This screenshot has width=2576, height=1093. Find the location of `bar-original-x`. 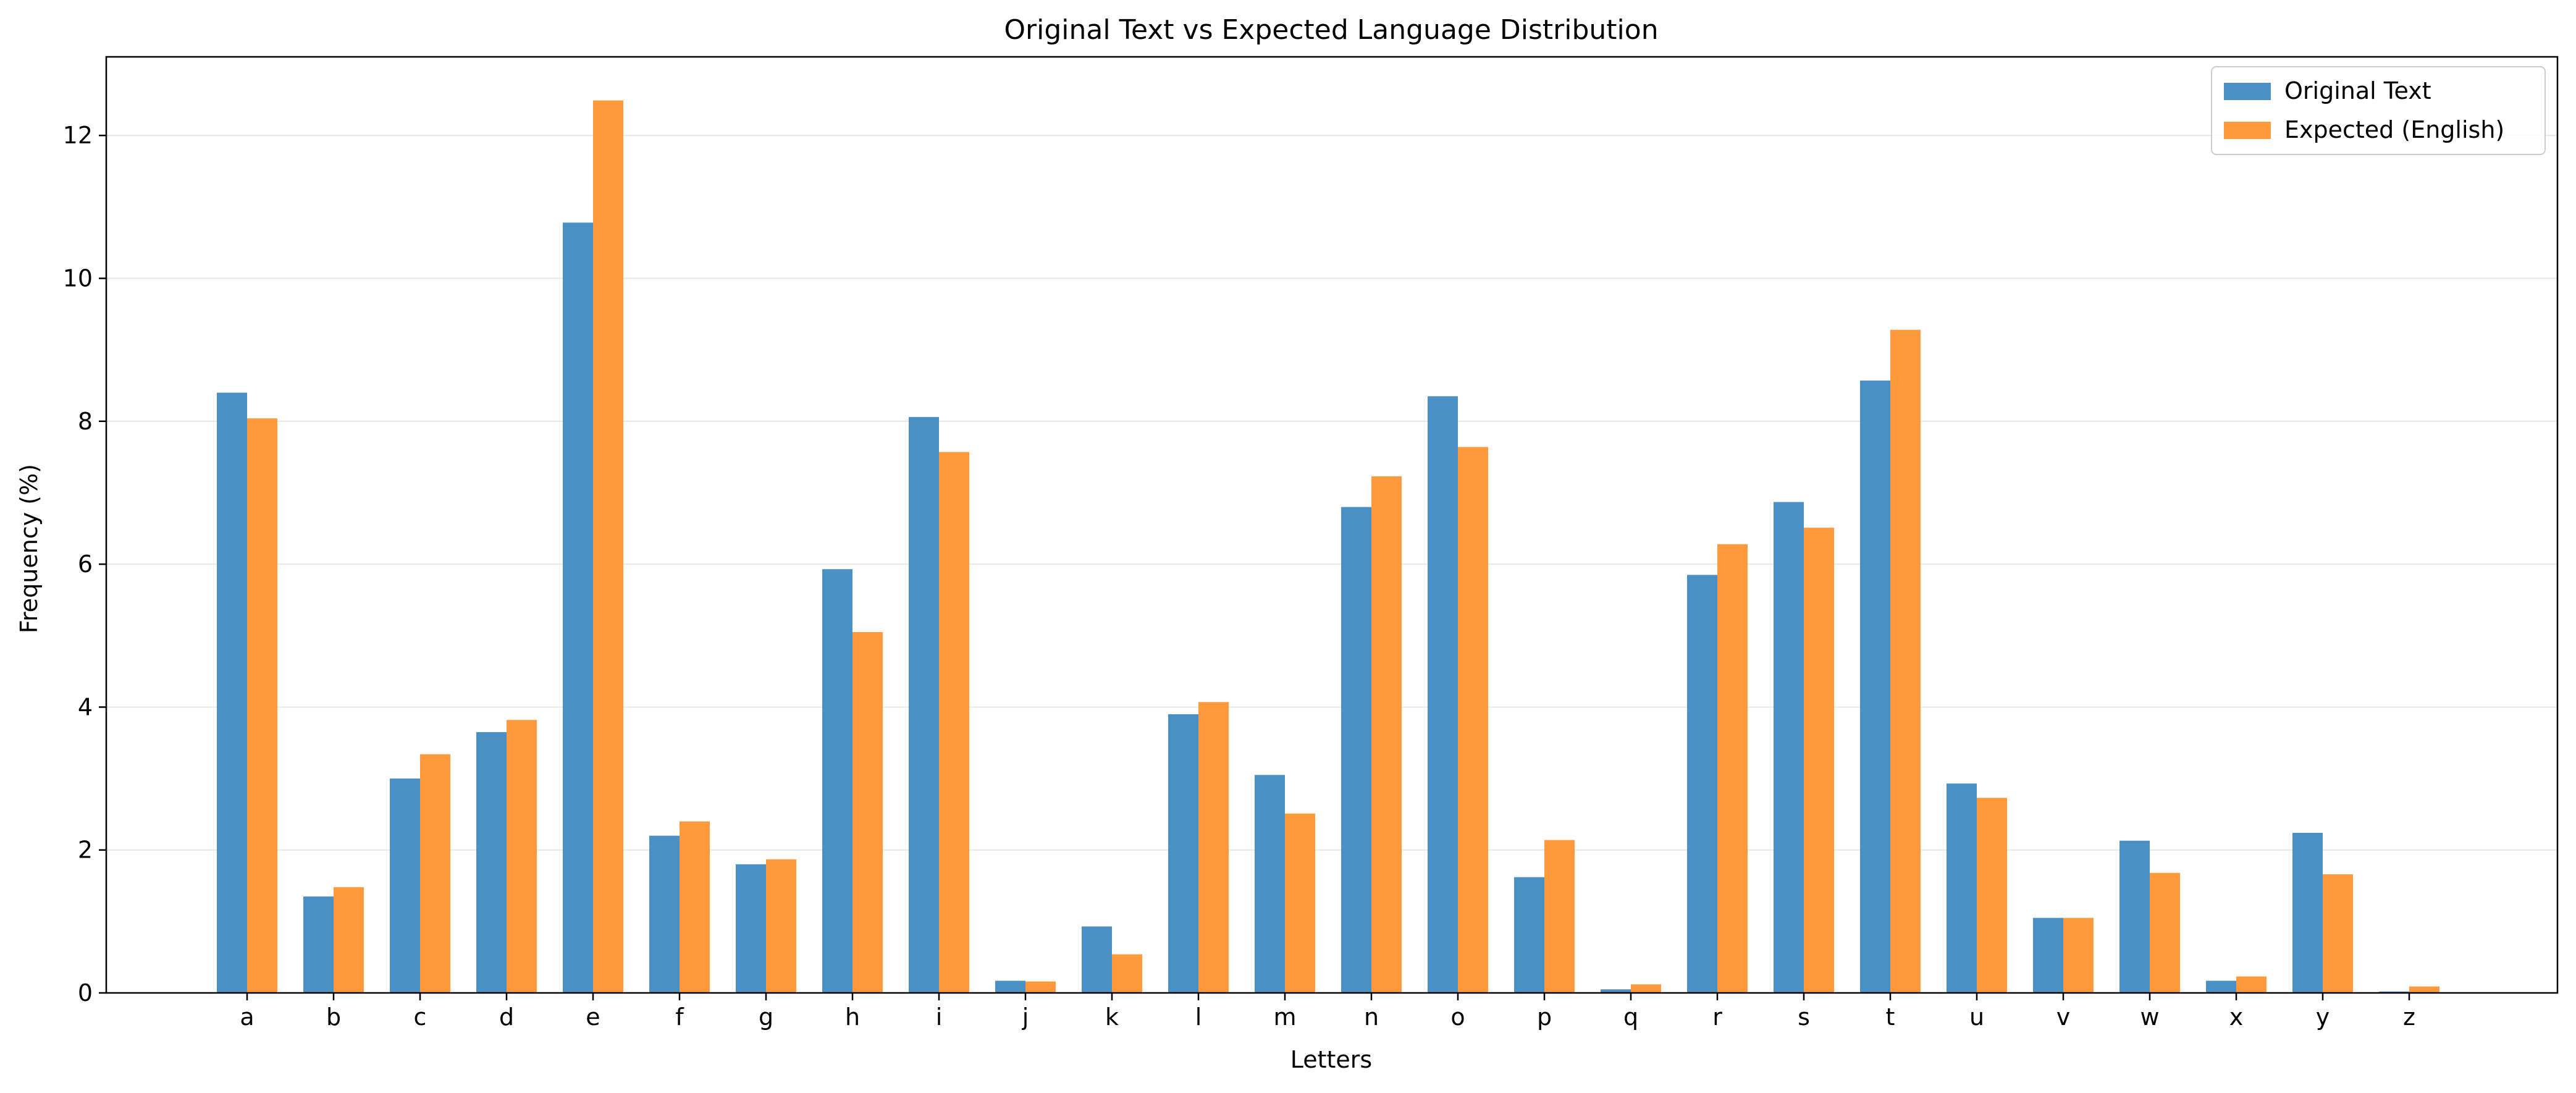

bar-original-x is located at coordinates (2221, 987).